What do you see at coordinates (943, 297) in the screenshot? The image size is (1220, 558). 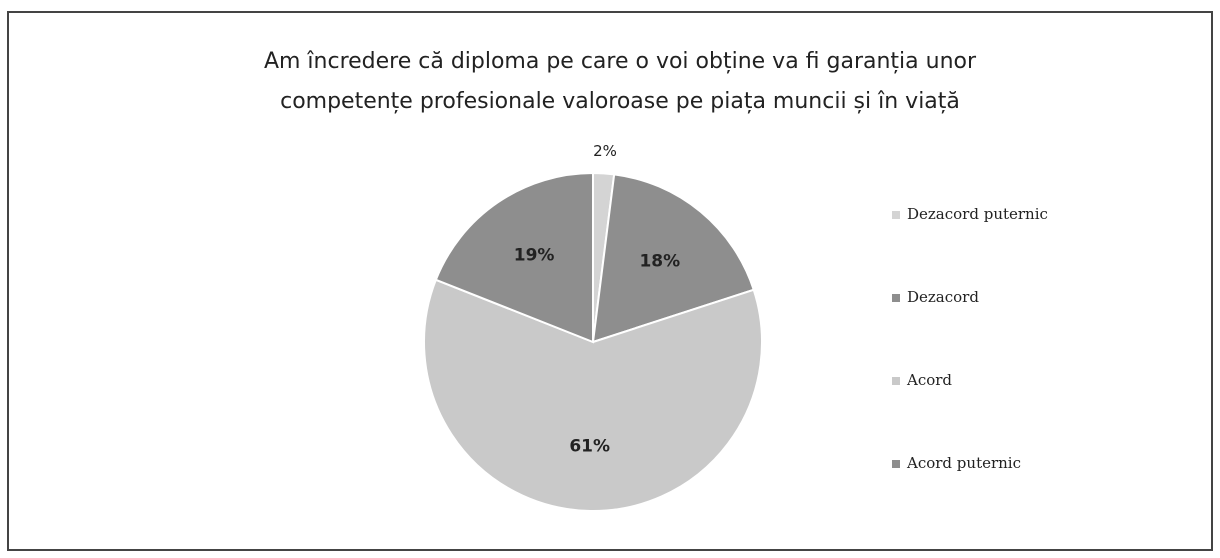 I see `legend-label: Dezacord` at bounding box center [943, 297].